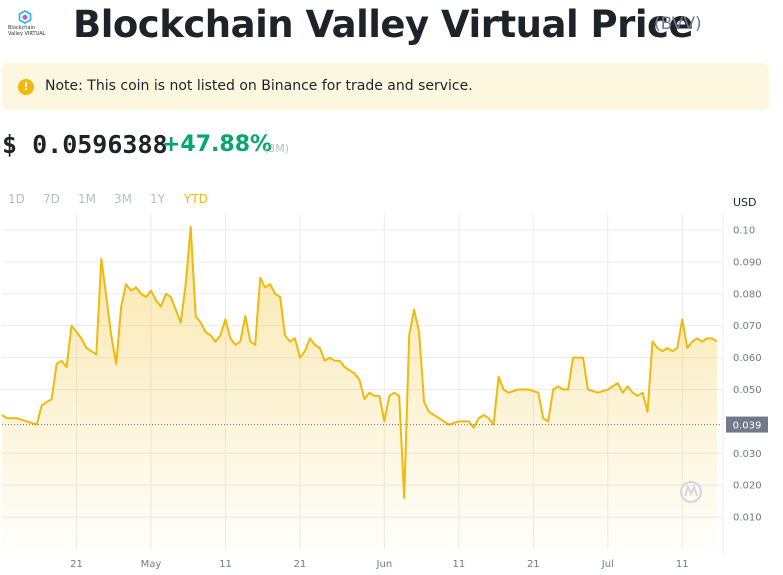 Image resolution: width=783 pixels, height=575 pixels. What do you see at coordinates (747, 326) in the screenshot?
I see `y-tick-label: 0.070` at bounding box center [747, 326].